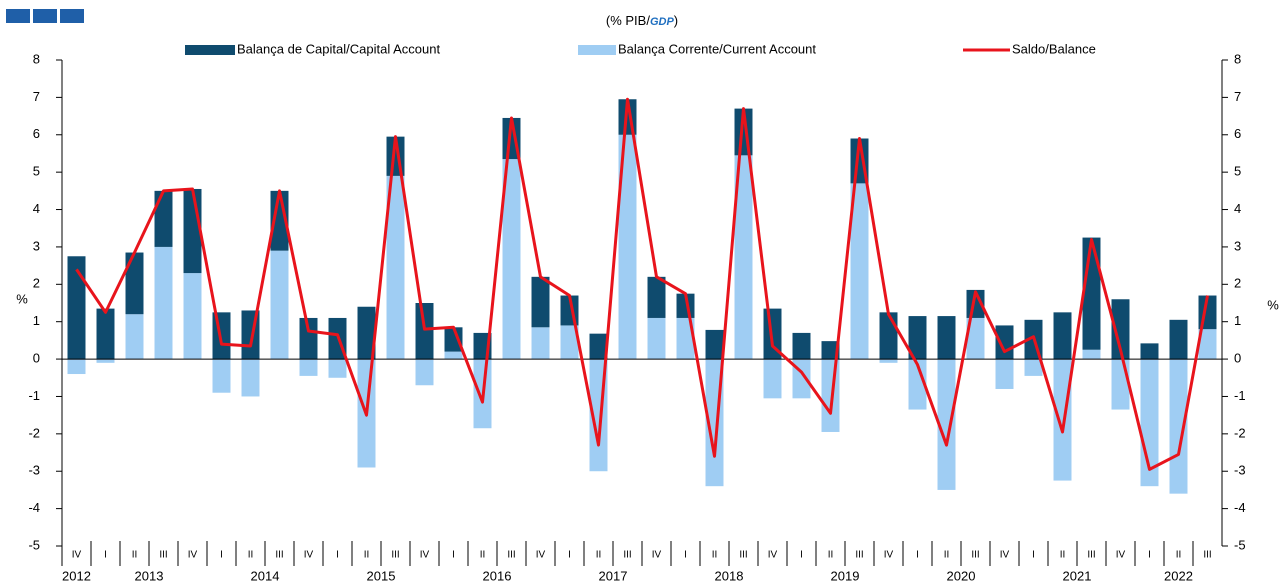 This screenshot has width=1285, height=582. What do you see at coordinates (76, 575) in the screenshot?
I see `year-label: 2012` at bounding box center [76, 575].